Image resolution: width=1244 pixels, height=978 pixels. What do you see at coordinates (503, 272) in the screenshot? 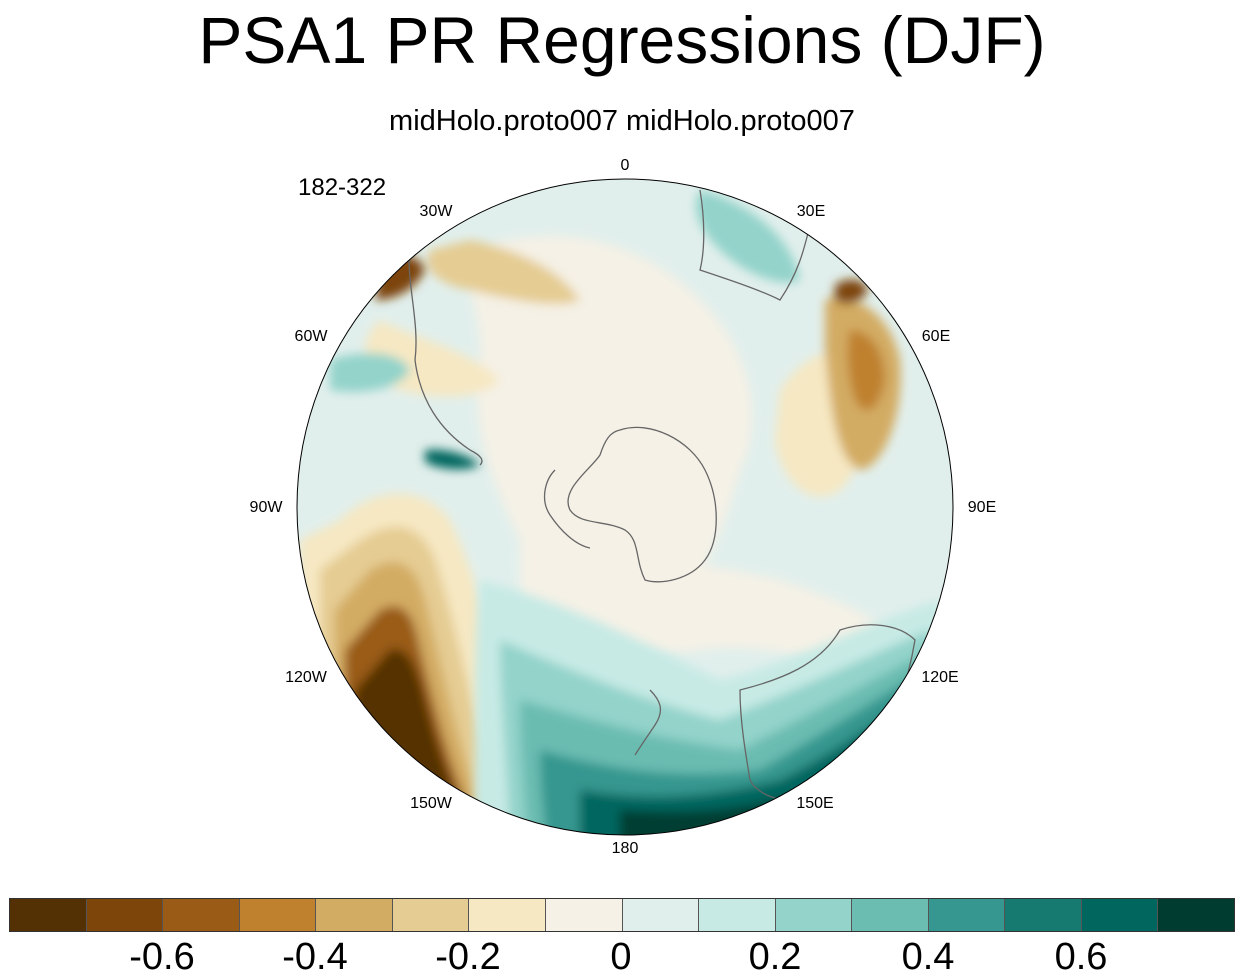
I see `negative-region-30w` at bounding box center [503, 272].